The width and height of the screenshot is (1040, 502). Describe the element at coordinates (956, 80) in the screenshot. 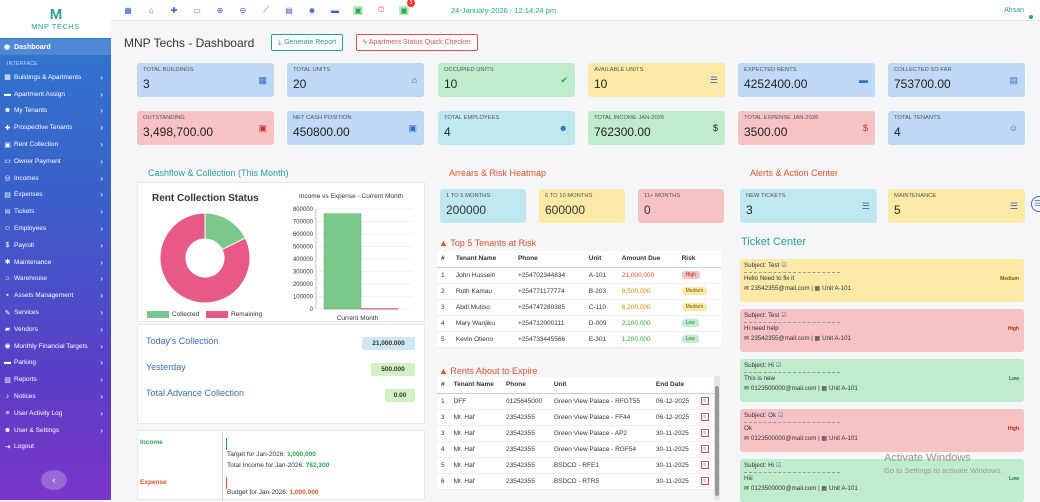

I see `kpi-card-collected-so-far: COLLECTED SO FAR 753700.00 ▤` at that location.